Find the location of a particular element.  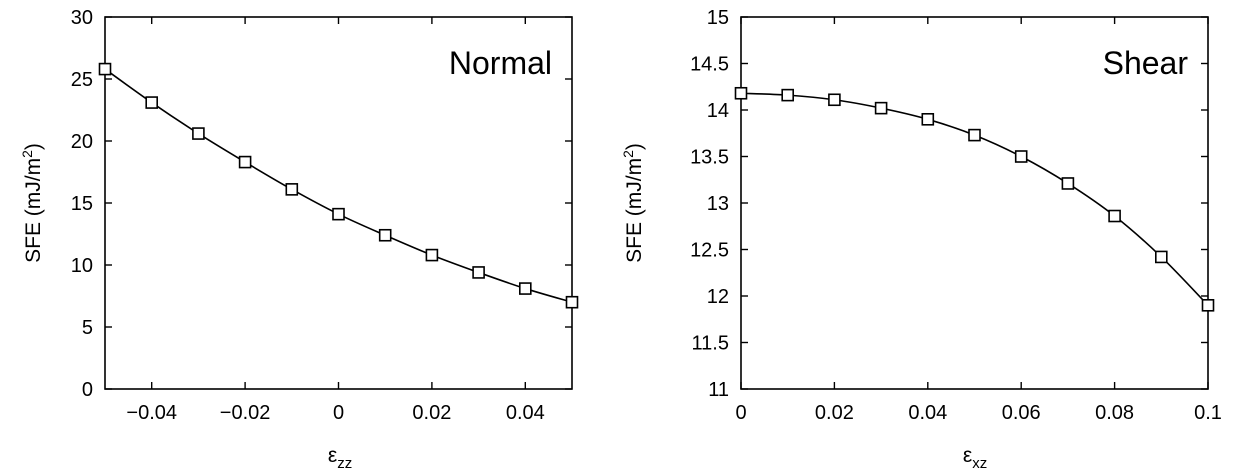

x-tick-label: 0.1 is located at coordinates (1208, 413).